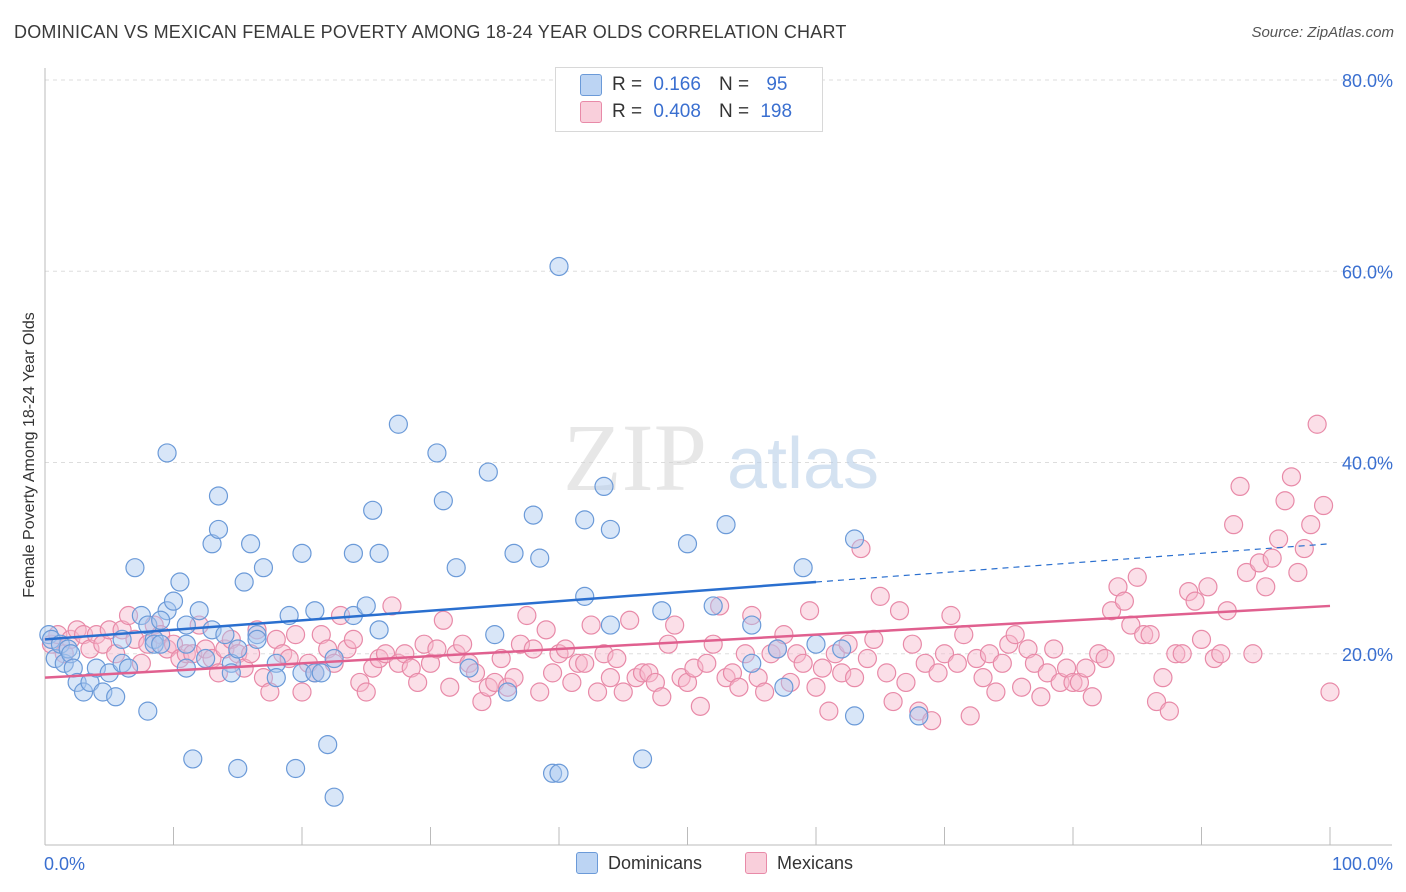  I want to click on r-label: R =, so click(627, 84).